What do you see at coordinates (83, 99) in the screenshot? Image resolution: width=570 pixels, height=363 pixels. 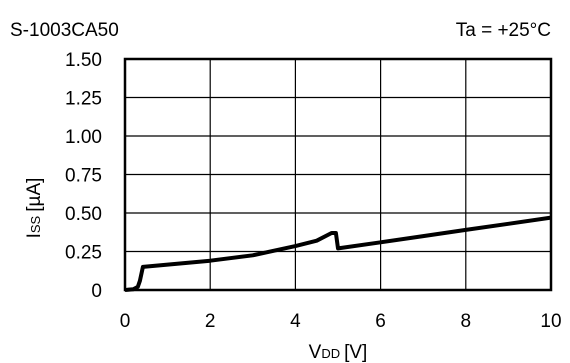 I see `y-tick-label: 1.25` at bounding box center [83, 99].